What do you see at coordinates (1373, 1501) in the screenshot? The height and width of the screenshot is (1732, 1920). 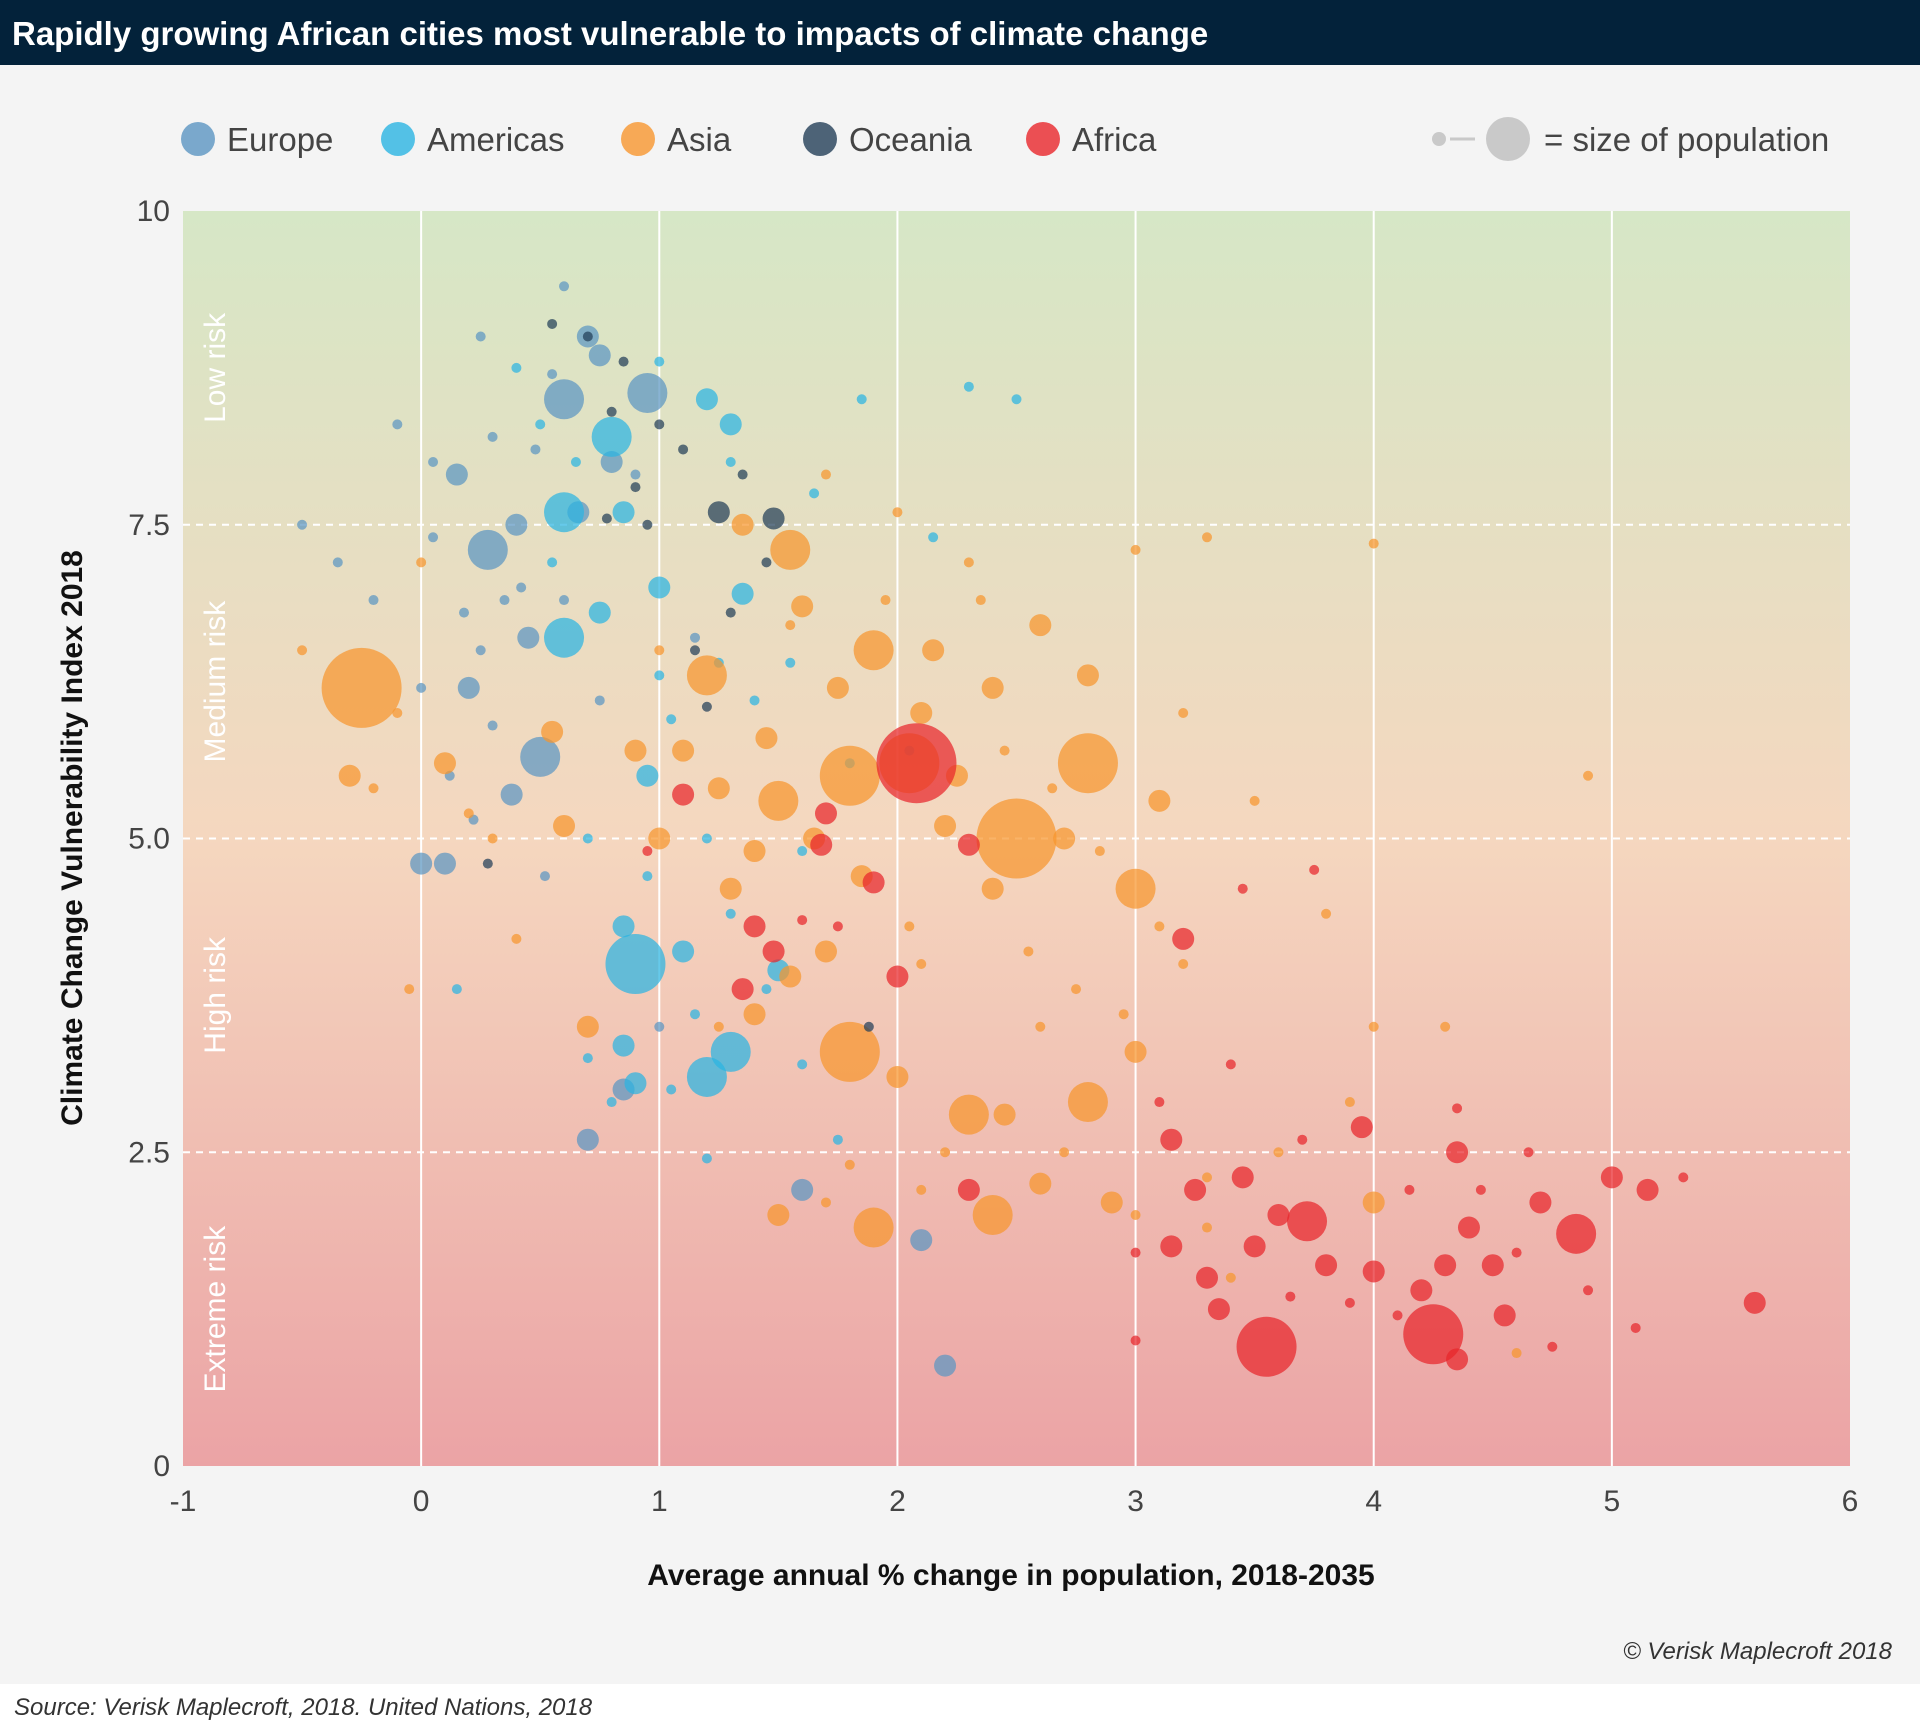 I see `x-tick-label: 4` at bounding box center [1373, 1501].